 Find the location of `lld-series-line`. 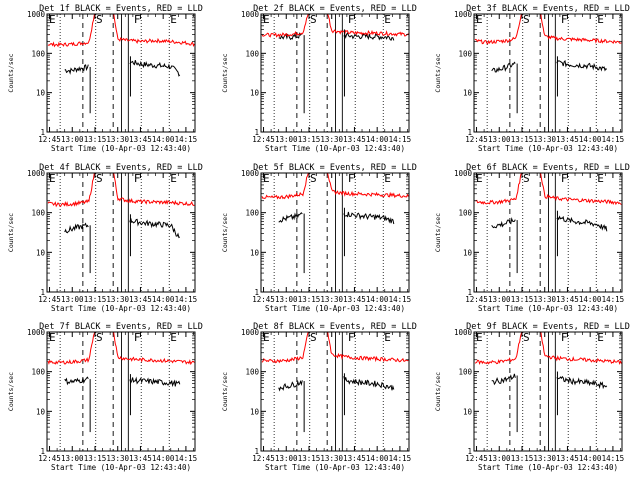

lld-series-line is located at coordinates (548, 29).